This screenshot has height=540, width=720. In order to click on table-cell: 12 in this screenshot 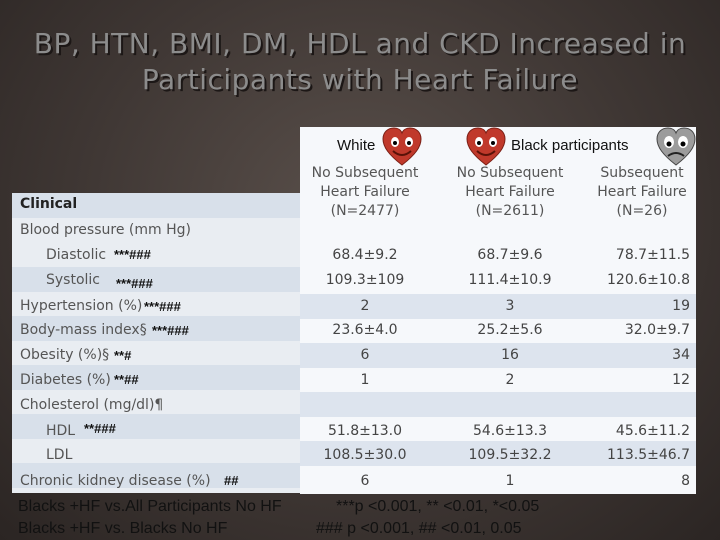, I will do `click(681, 380)`.